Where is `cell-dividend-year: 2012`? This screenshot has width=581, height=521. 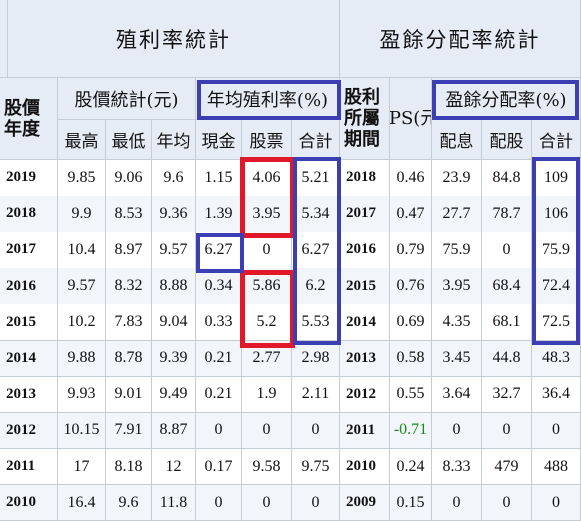
cell-dividend-year: 2012 is located at coordinates (365, 395).